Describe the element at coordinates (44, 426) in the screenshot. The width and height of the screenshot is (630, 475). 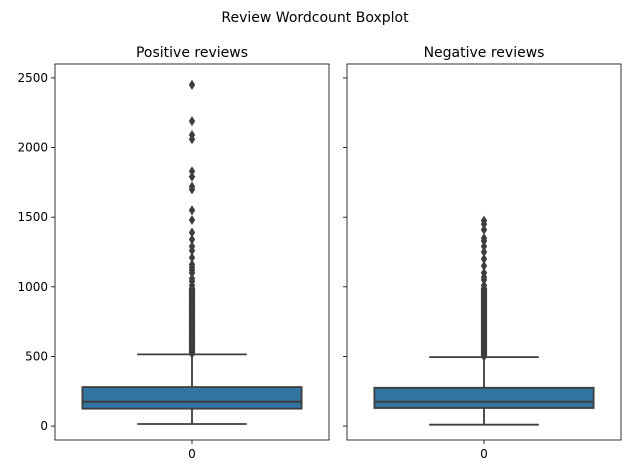
I see `y-tick-label: 0` at that location.